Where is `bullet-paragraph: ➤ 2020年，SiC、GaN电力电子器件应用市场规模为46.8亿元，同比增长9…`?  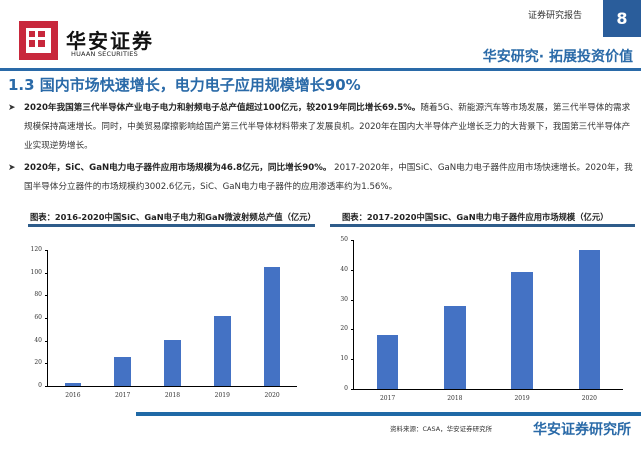 bullet-paragraph: ➤ 2020年，SiC、GaN电力电子器件应用市场规模为46.8亿元，同比增长9… is located at coordinates (320, 178).